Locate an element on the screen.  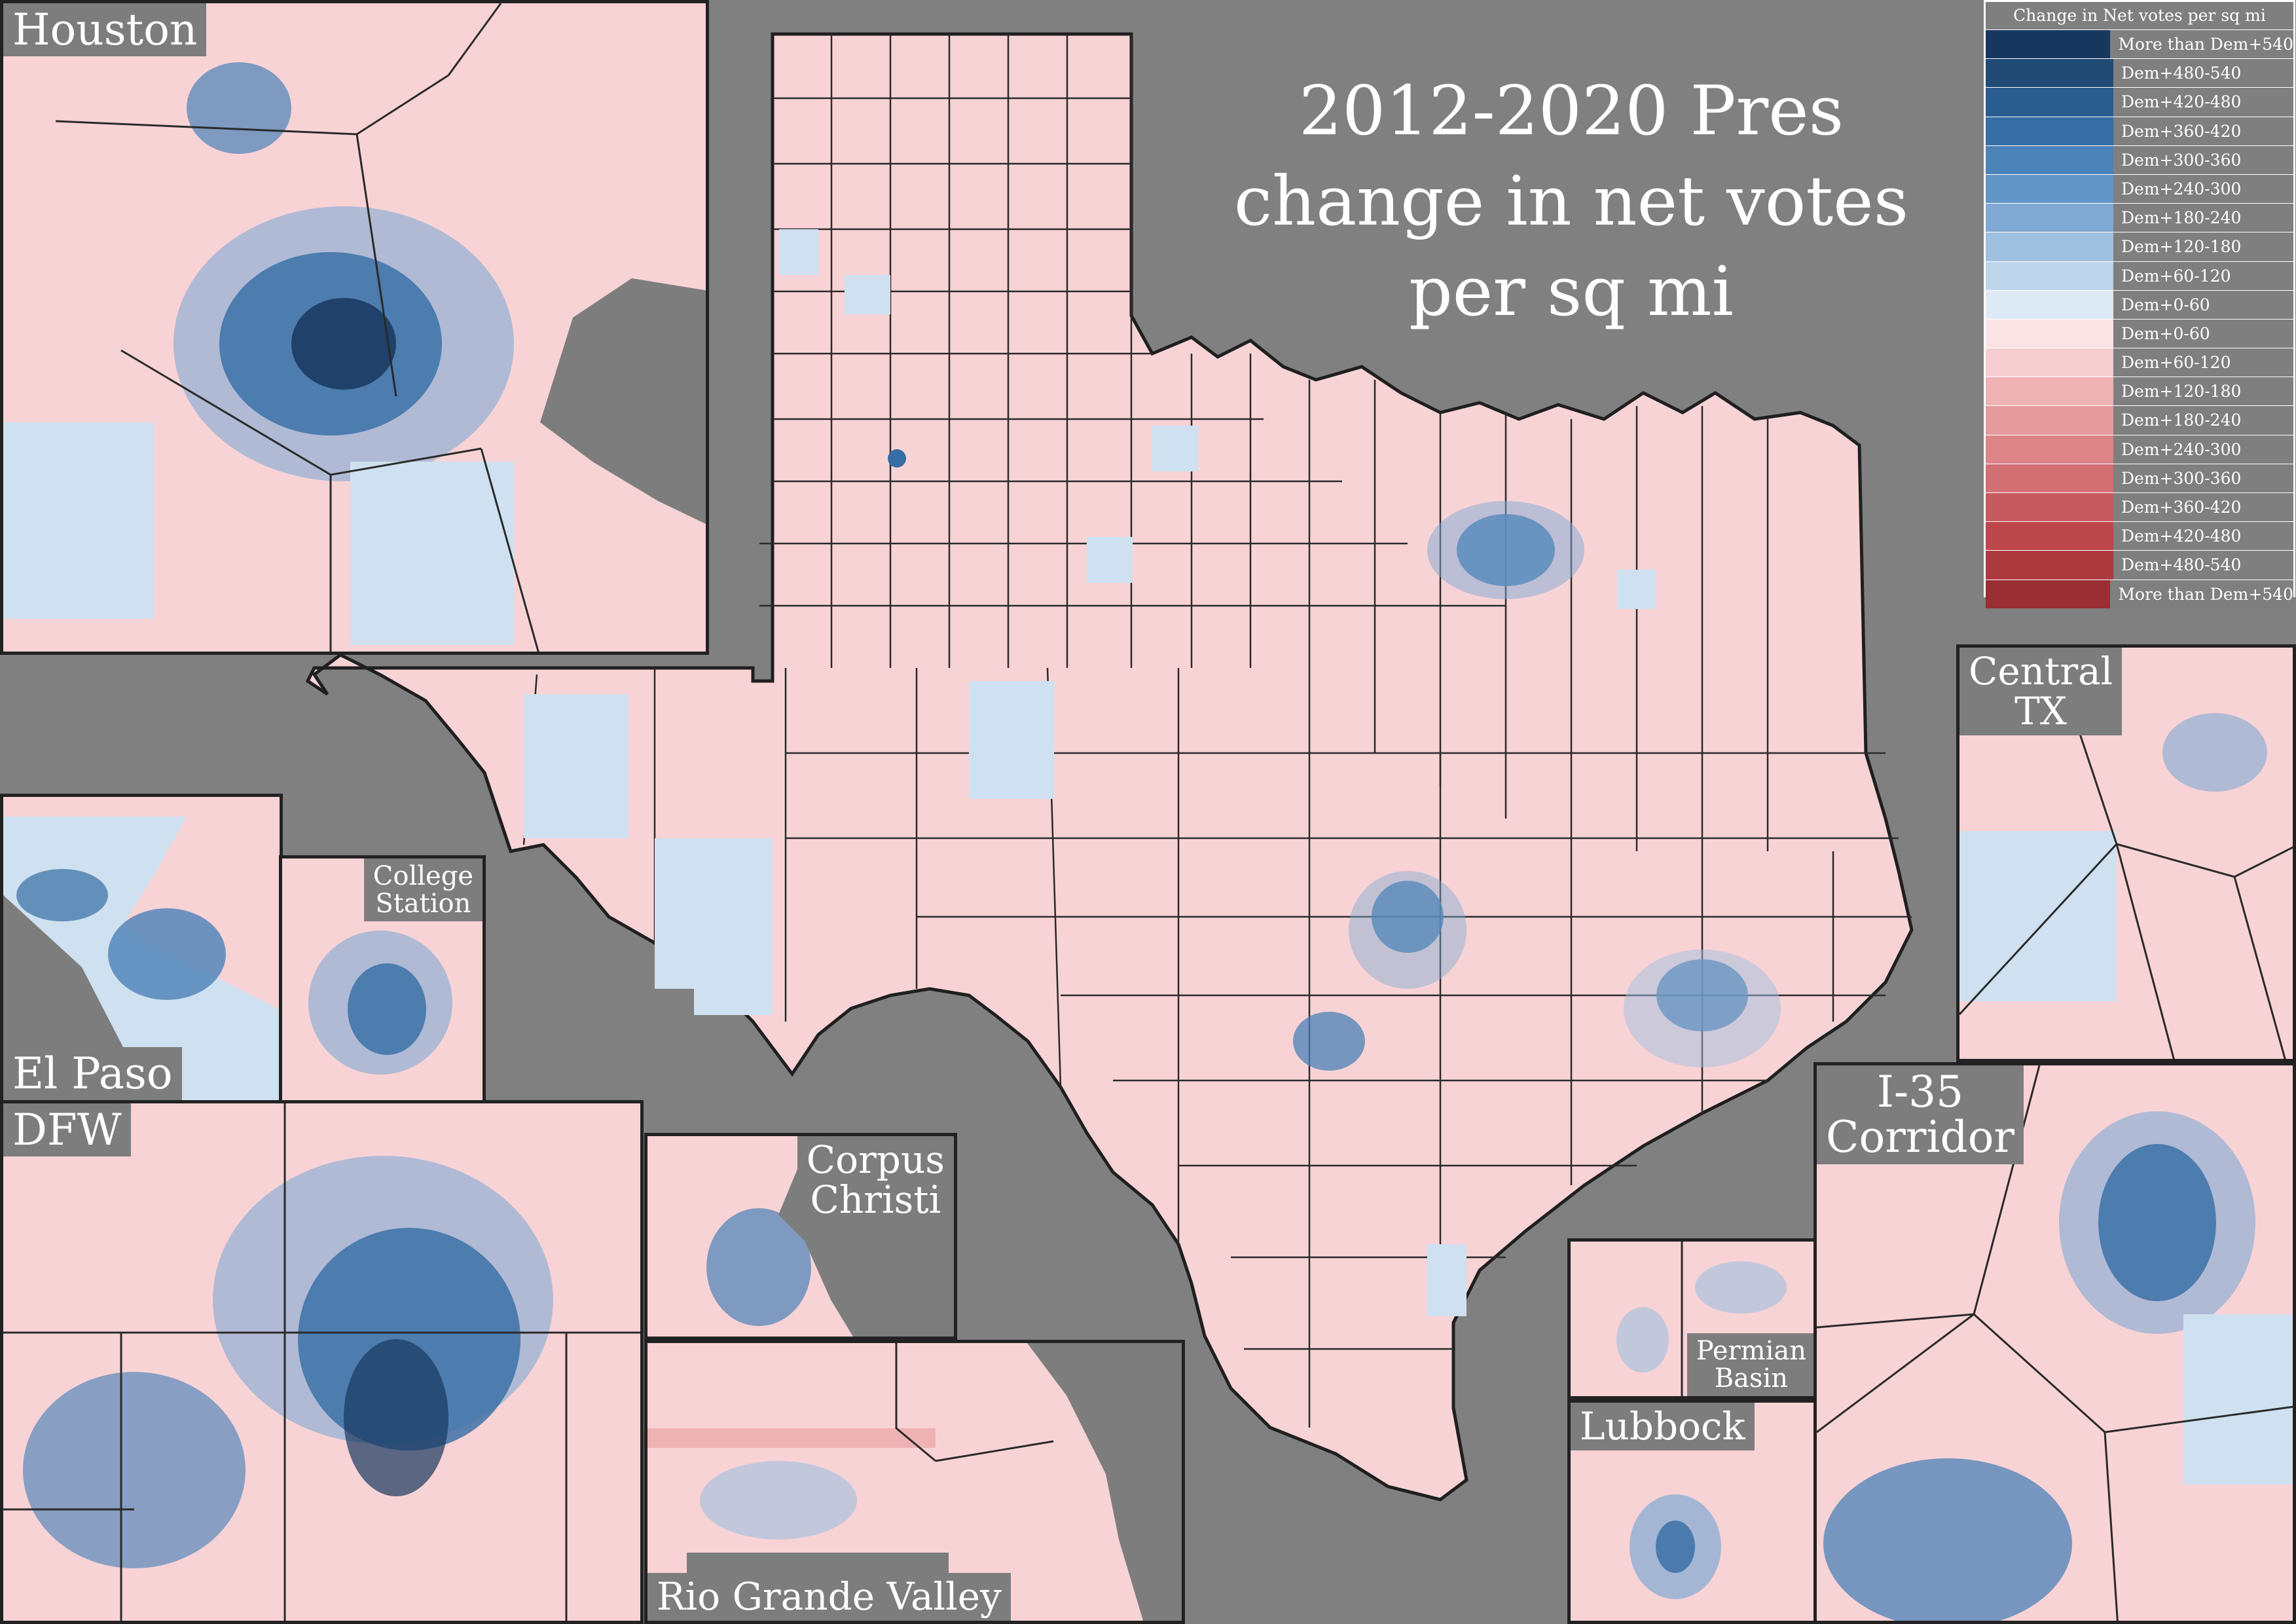
houston-map is located at coordinates (354, 327).